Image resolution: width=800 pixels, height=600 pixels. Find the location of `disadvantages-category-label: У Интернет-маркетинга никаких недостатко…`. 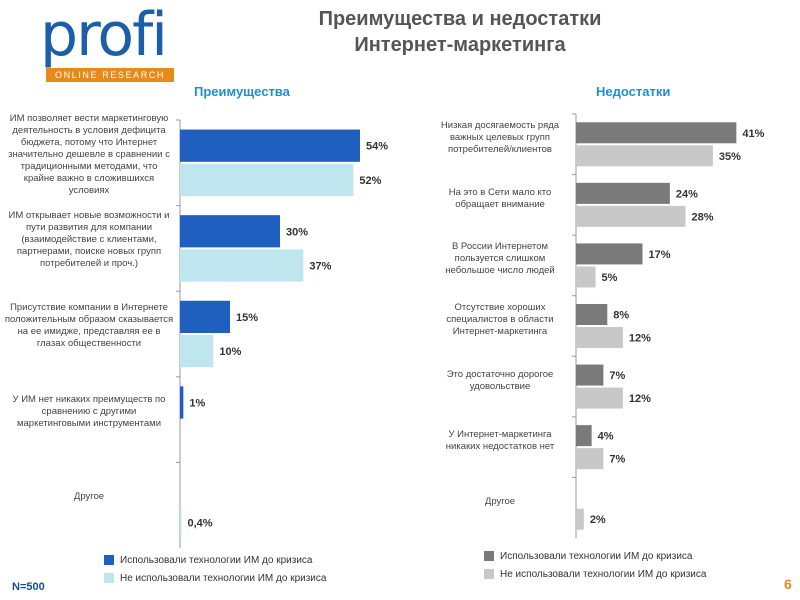

disadvantages-category-label: У Интернет-маркетинга никаких недостатко… is located at coordinates (500, 441).